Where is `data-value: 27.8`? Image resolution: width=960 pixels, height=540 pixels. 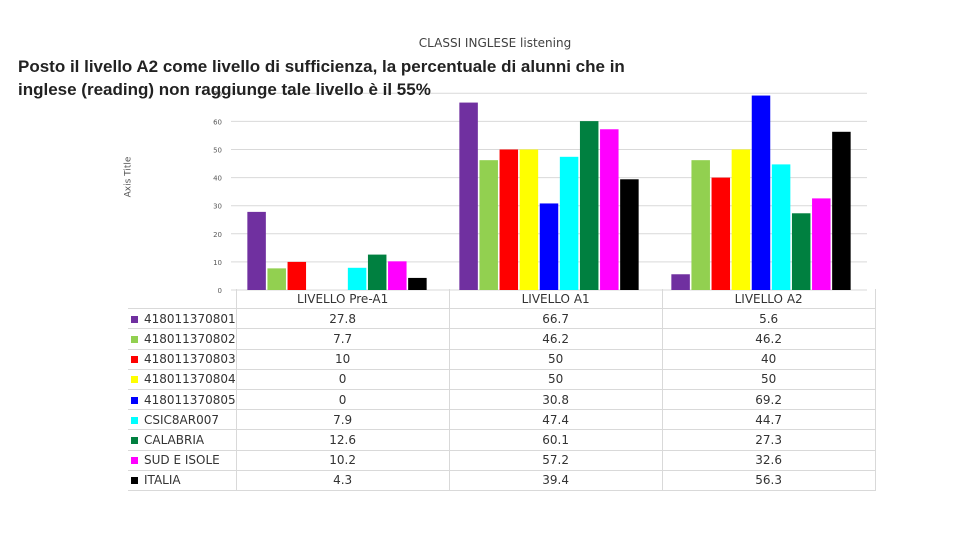 data-value: 27.8 is located at coordinates (342, 319).